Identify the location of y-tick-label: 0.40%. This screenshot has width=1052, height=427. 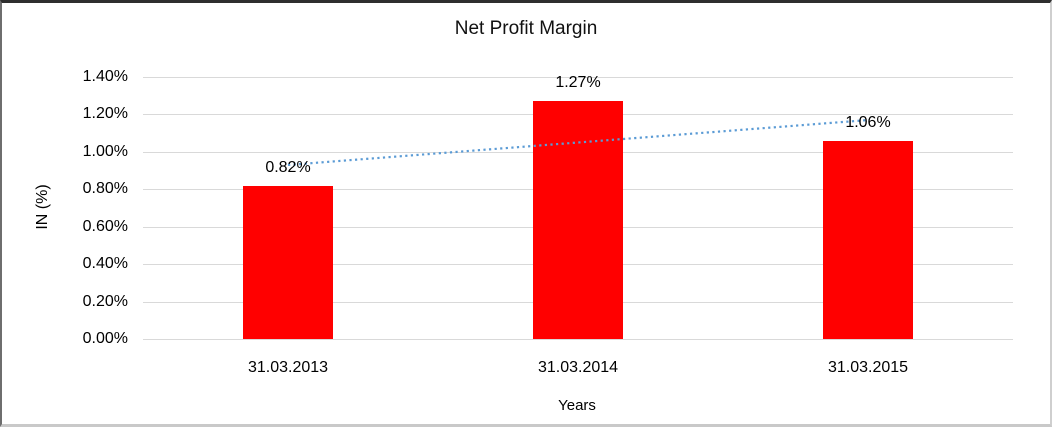
(105, 263).